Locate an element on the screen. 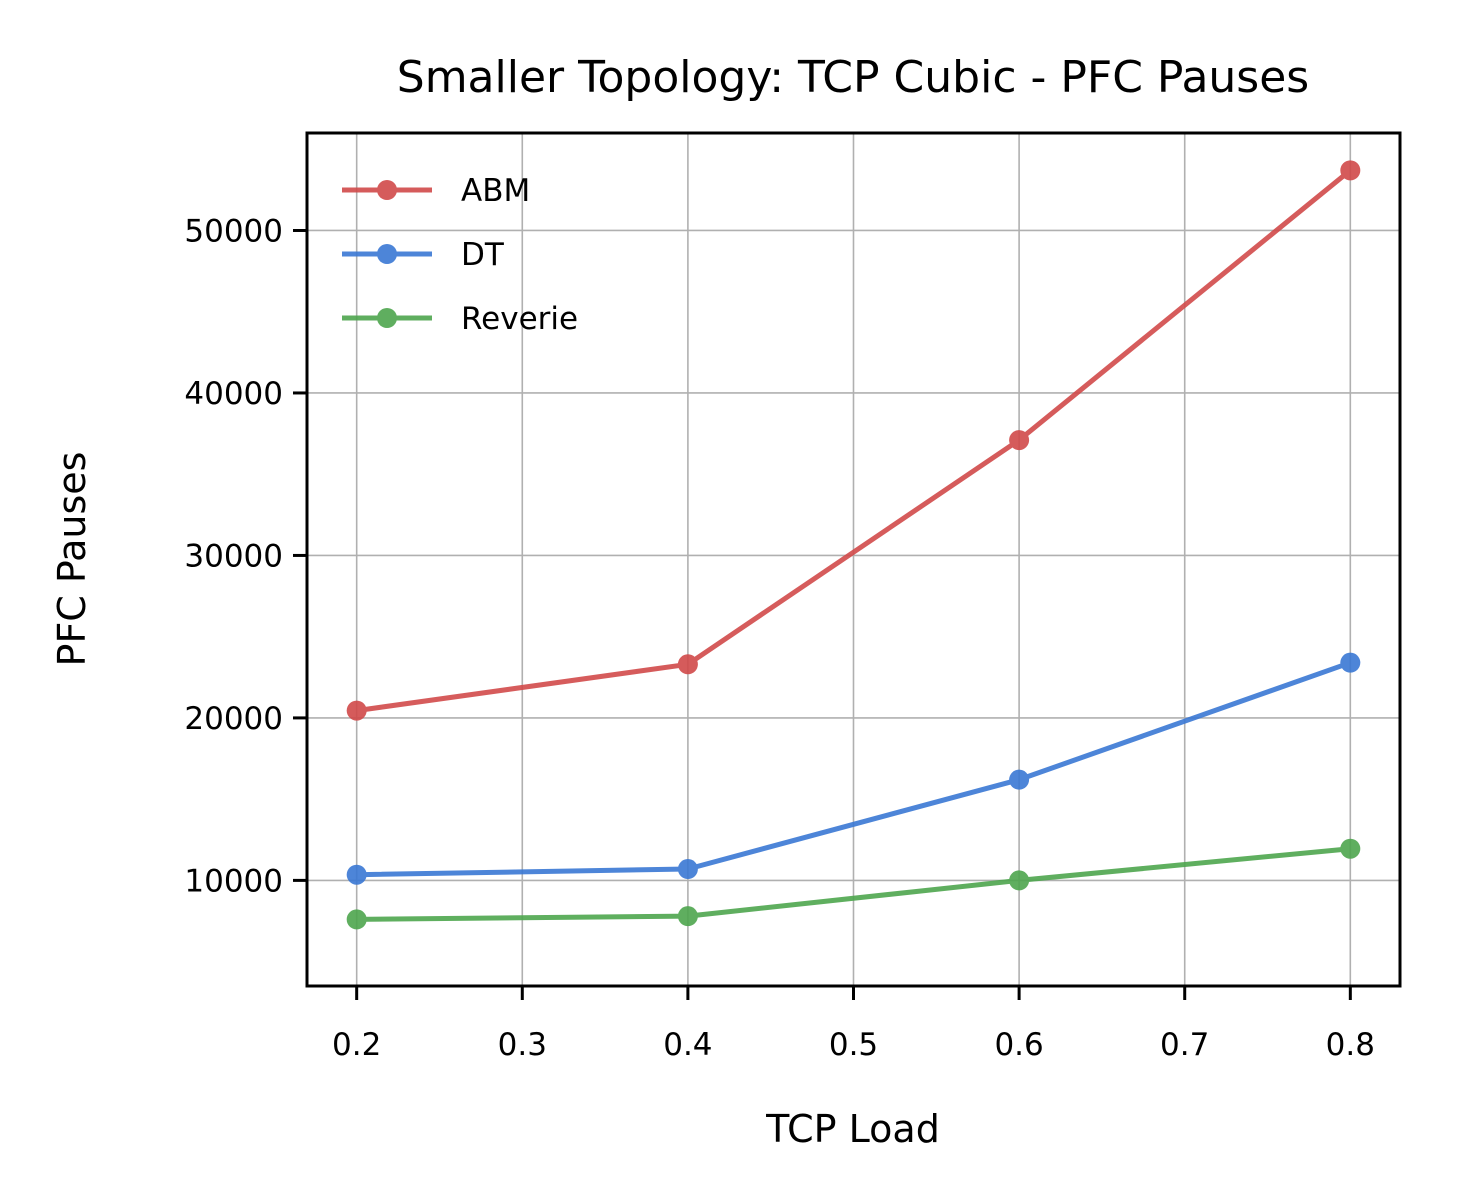  x-tick-label: 0.8 is located at coordinates (1350, 1045).